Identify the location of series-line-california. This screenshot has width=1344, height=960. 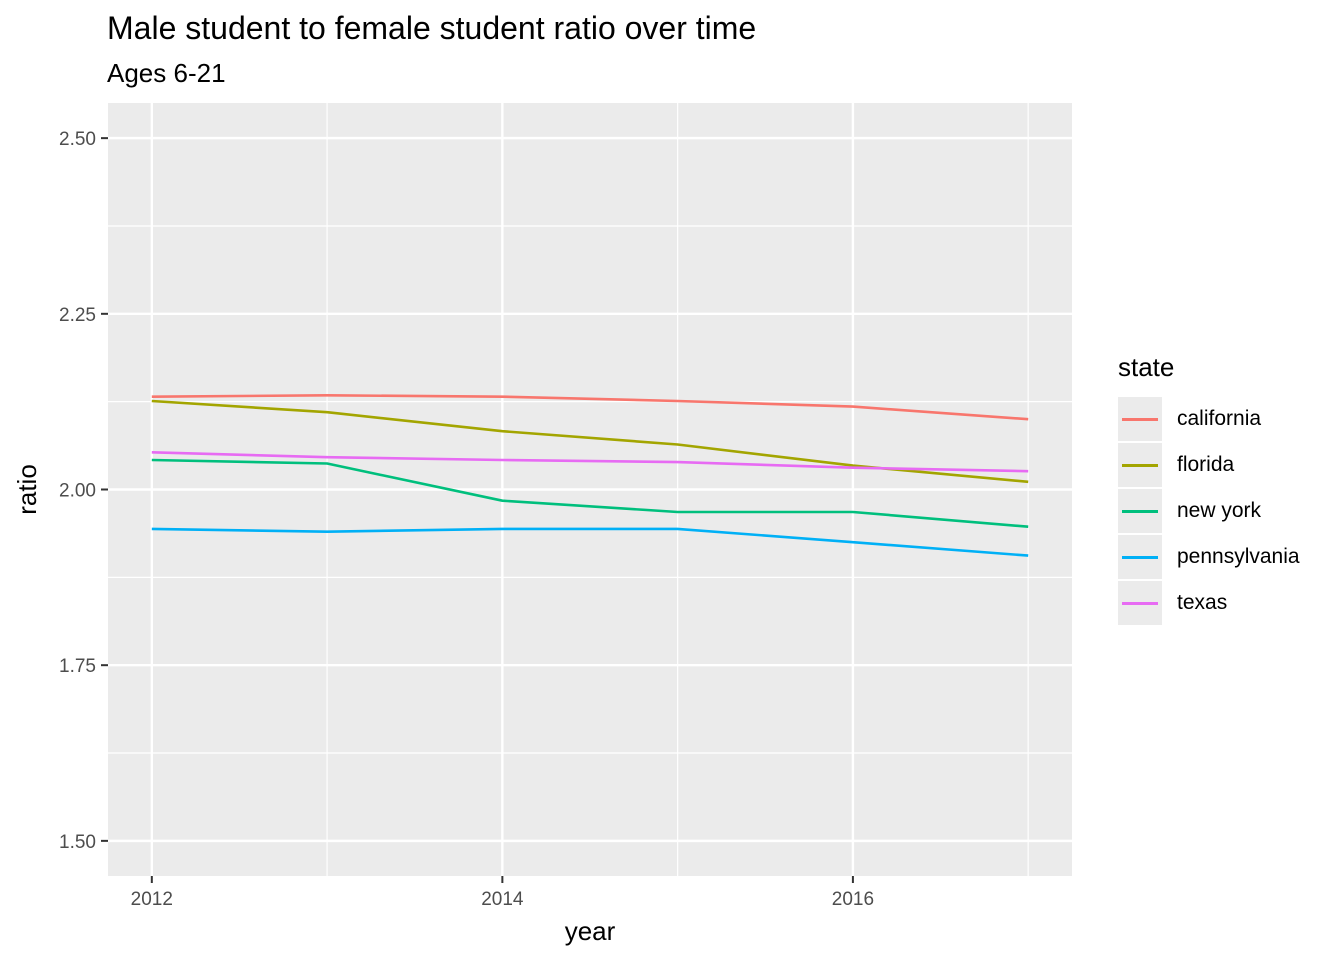
(590, 407).